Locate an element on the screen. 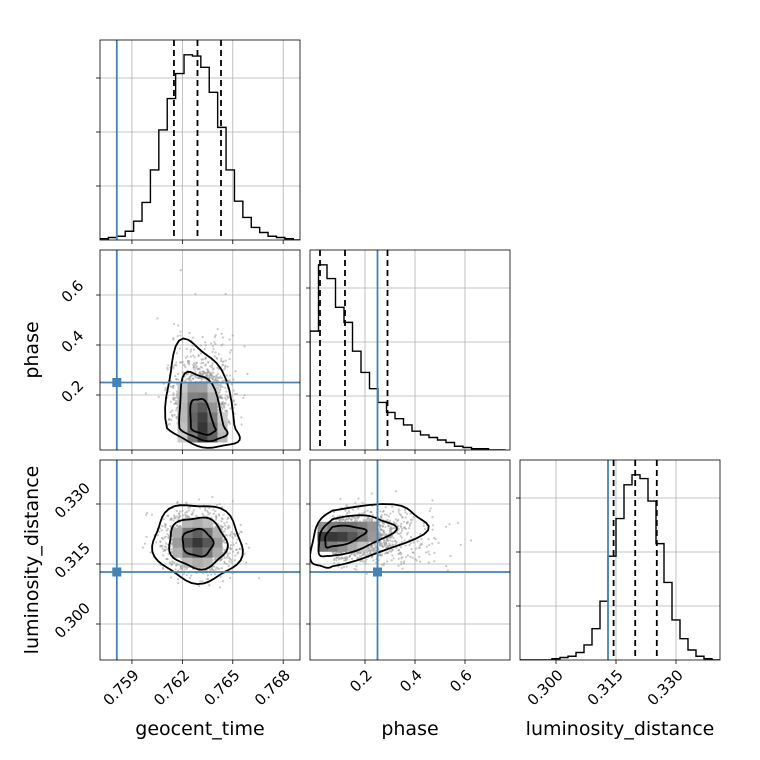  scatter-panel-phase-vs-luminosity-distance: 0.2 0.4 0.6 is located at coordinates (408, 577).